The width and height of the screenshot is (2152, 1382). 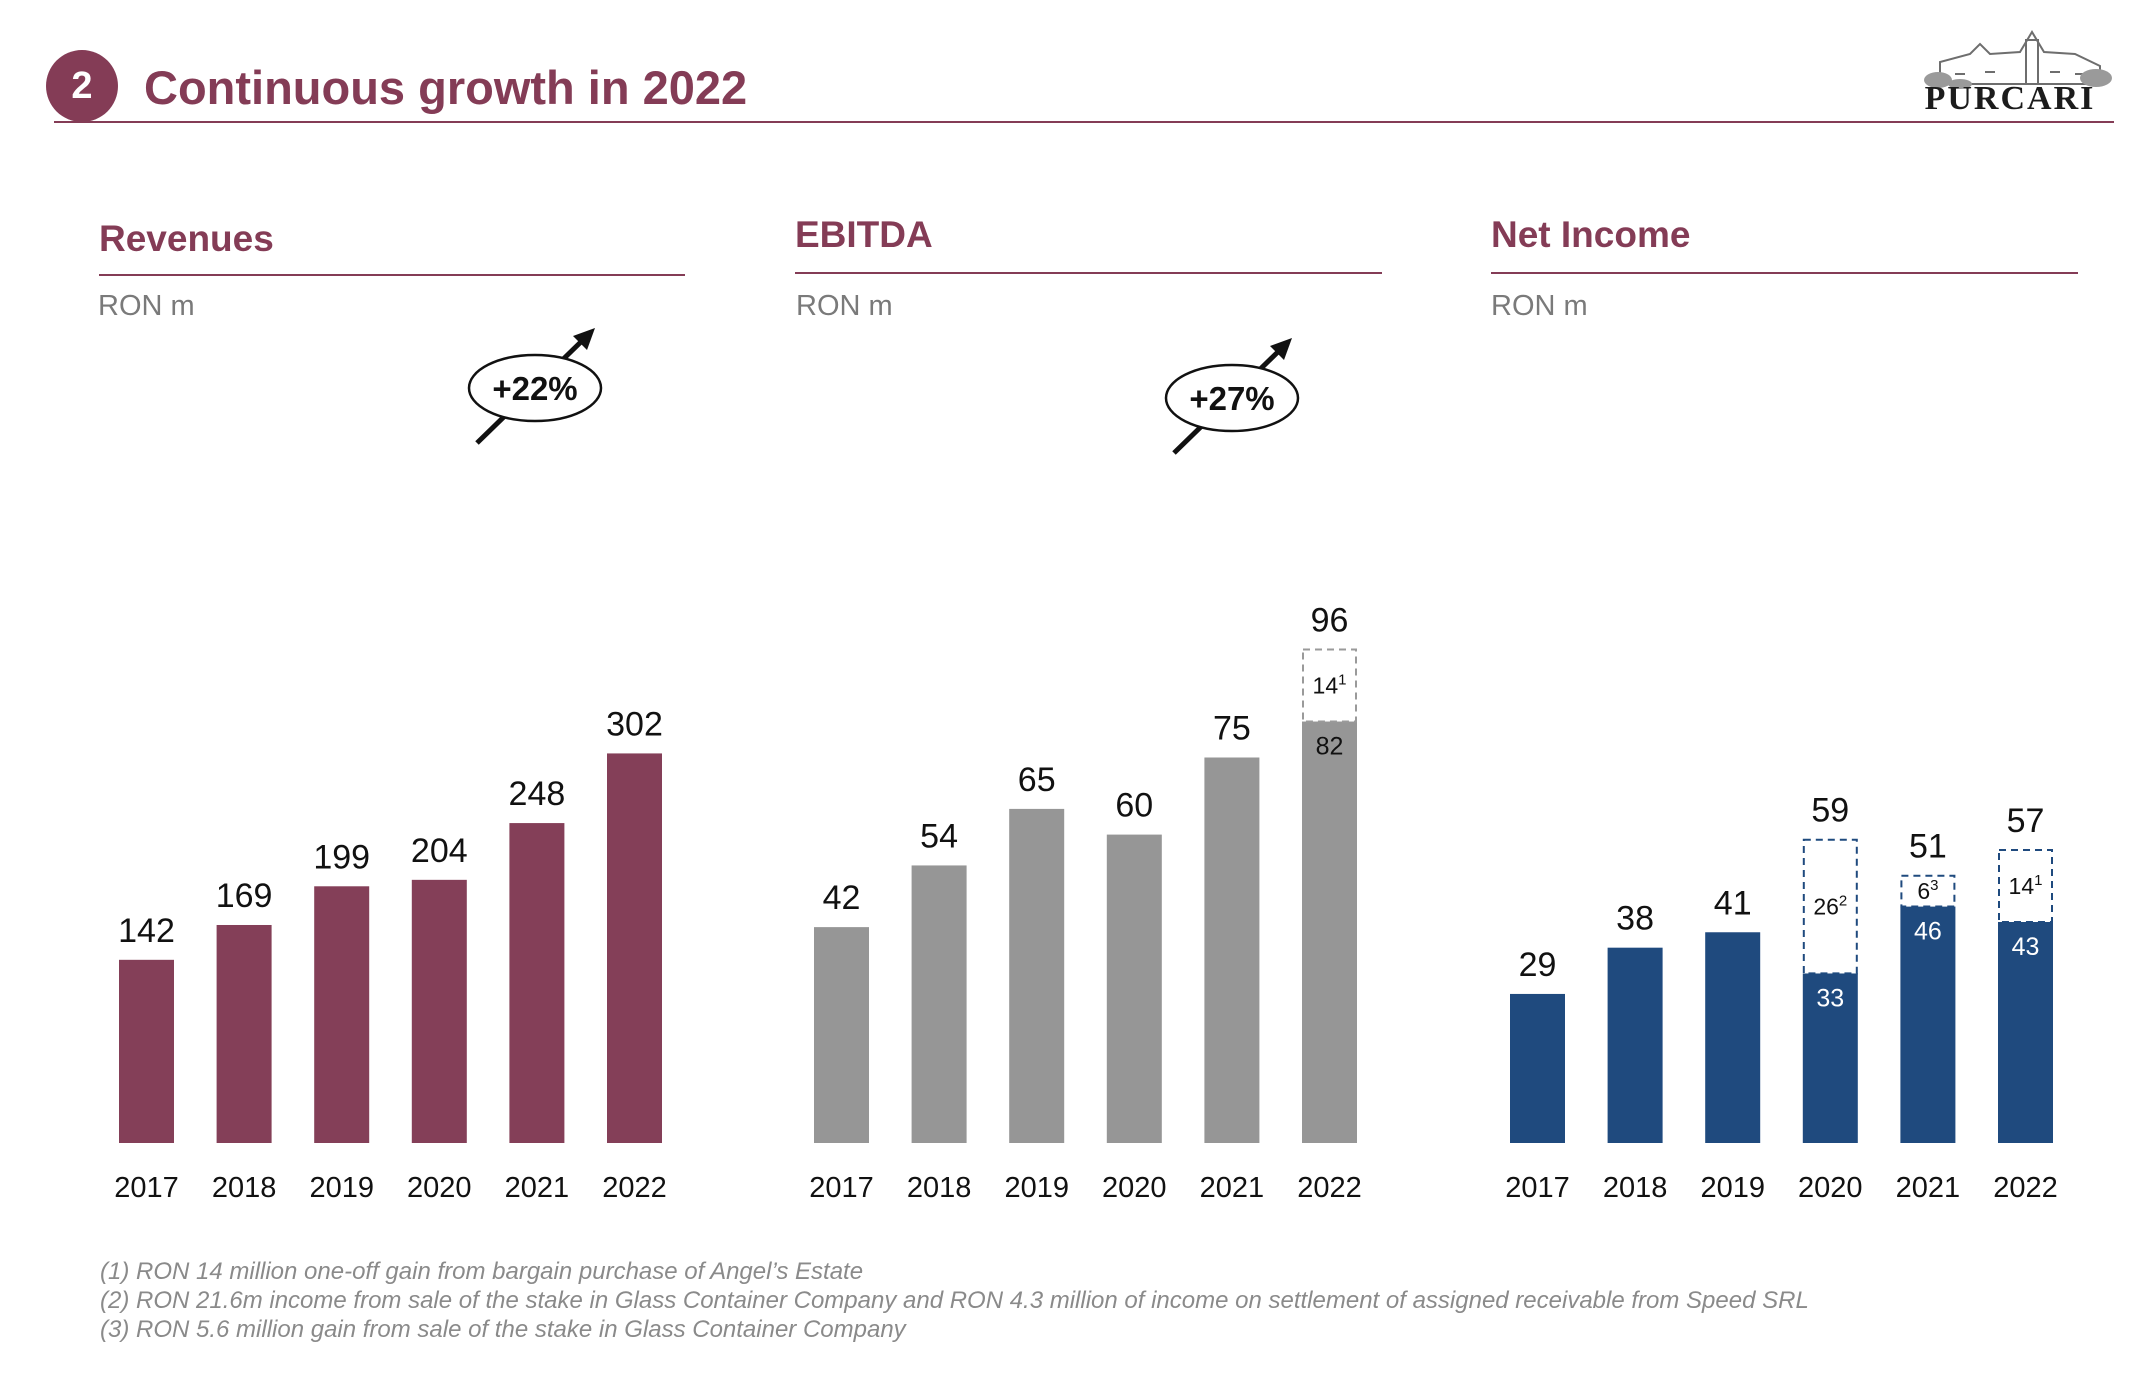 What do you see at coordinates (1330, 621) in the screenshot?
I see `value-label-1-2022: 96` at bounding box center [1330, 621].